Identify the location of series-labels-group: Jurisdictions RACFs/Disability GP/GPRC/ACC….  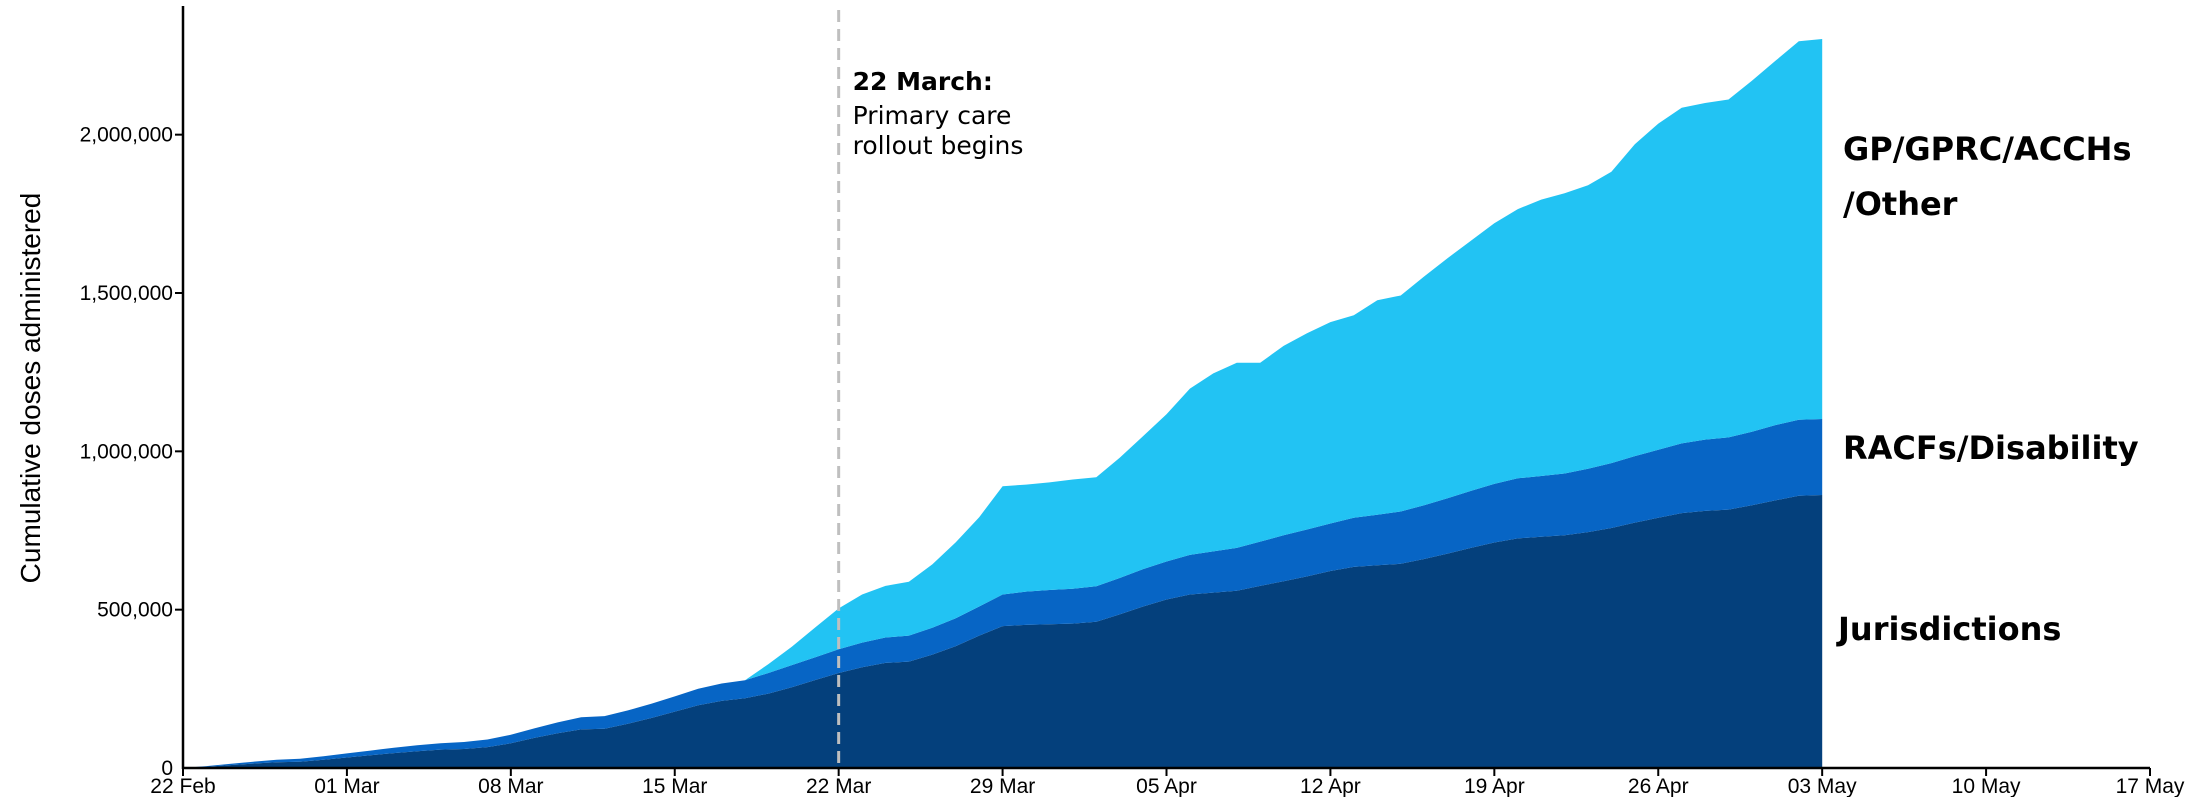
(1987, 389).